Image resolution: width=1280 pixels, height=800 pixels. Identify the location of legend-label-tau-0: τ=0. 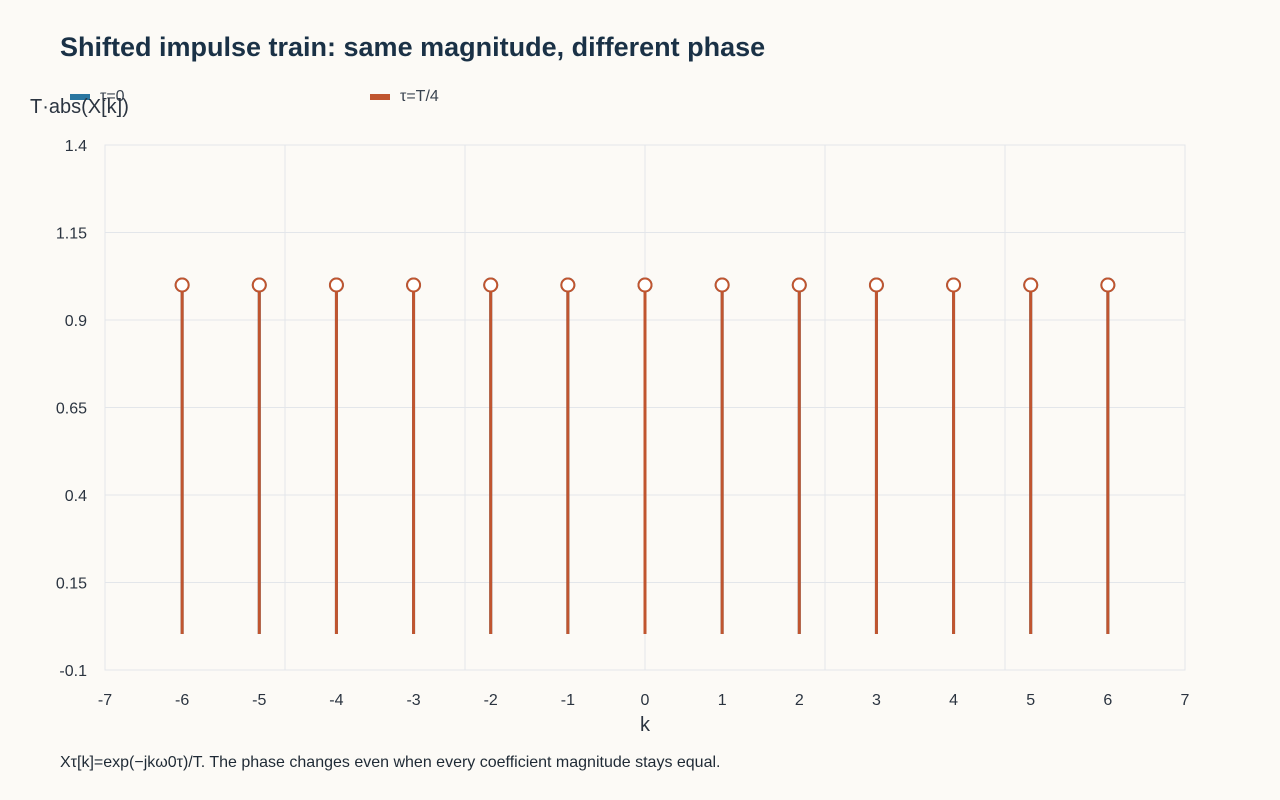
(112, 96).